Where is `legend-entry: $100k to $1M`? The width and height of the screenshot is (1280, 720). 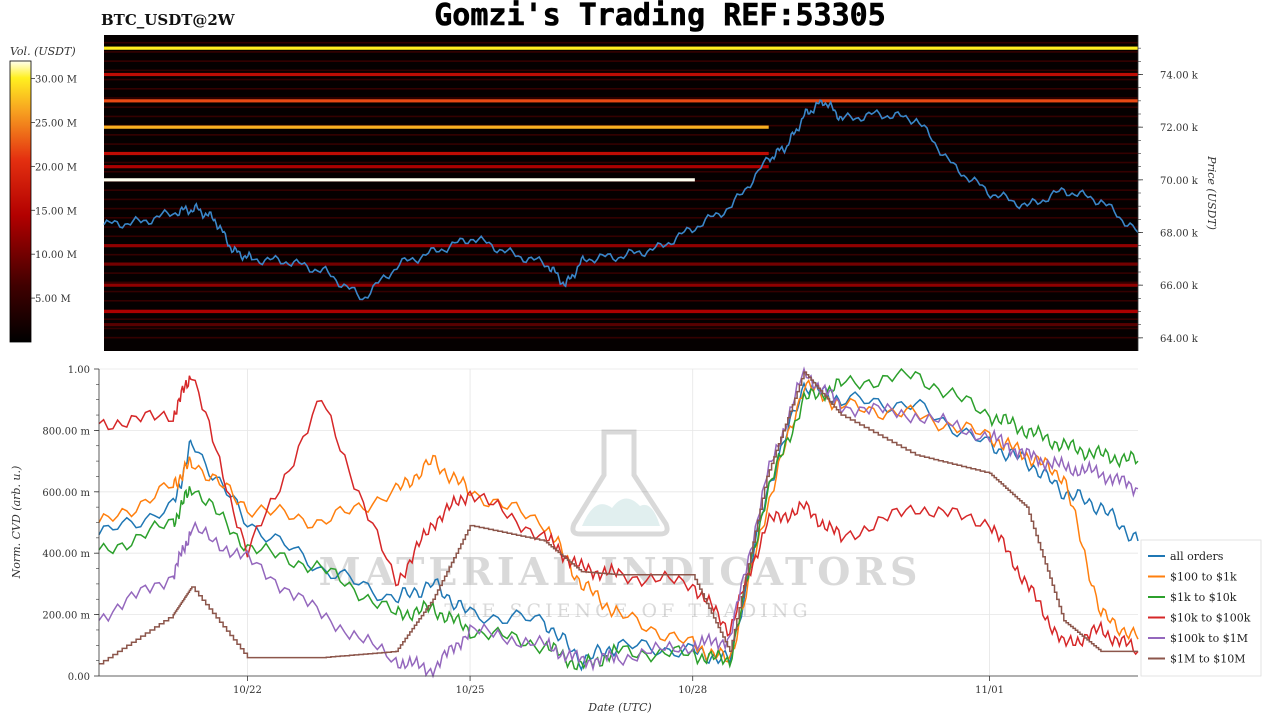
legend-entry: $100k to $1M is located at coordinates (1209, 638).